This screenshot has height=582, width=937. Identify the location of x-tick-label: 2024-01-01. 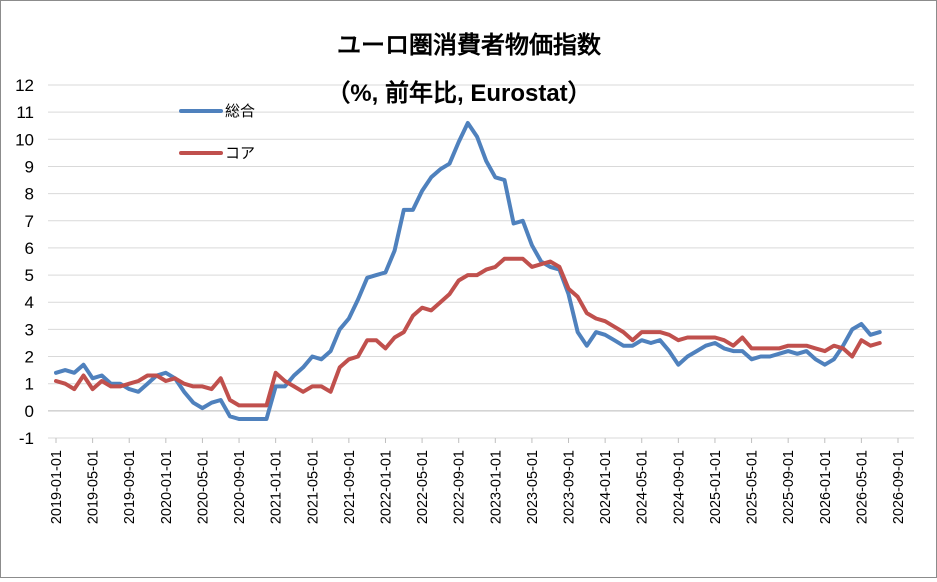
(606, 487).